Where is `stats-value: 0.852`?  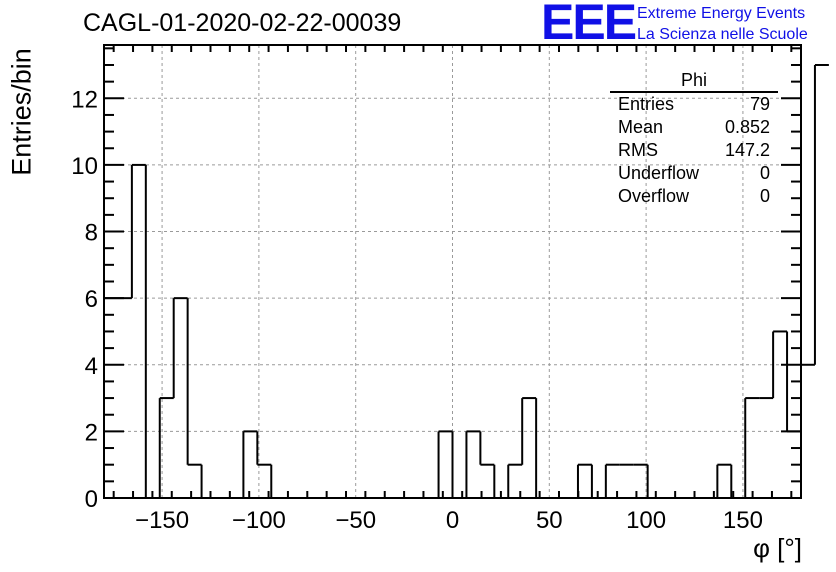 stats-value: 0.852 is located at coordinates (747, 127).